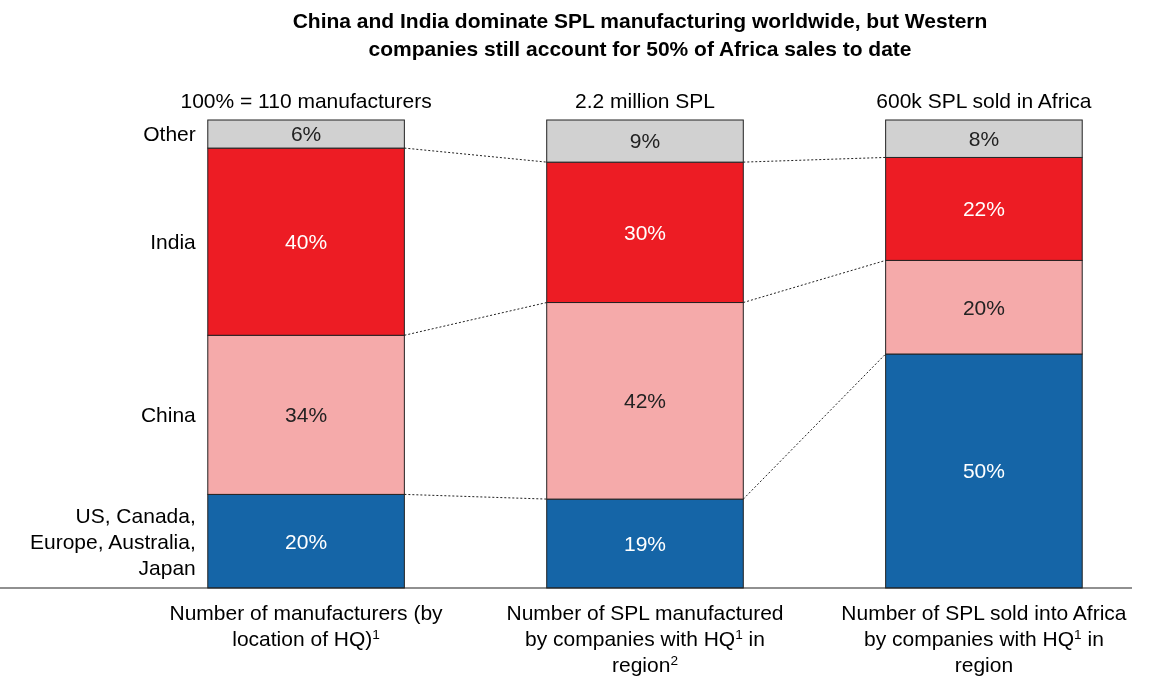 This screenshot has width=1150, height=691. Describe the element at coordinates (984, 139) in the screenshot. I see `data-label: 8%` at that location.